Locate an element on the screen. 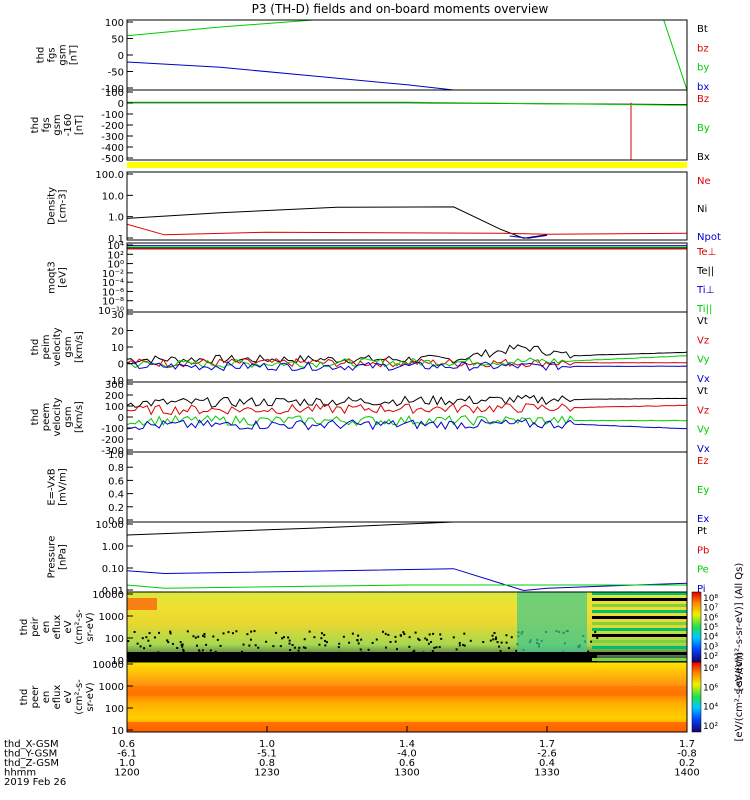 Image resolution: width=750 pixels, height=800 pixels. peer_spec-colorbar-label: [eV/(cm²-s-sr-eV)] is located at coordinates (739, 696).